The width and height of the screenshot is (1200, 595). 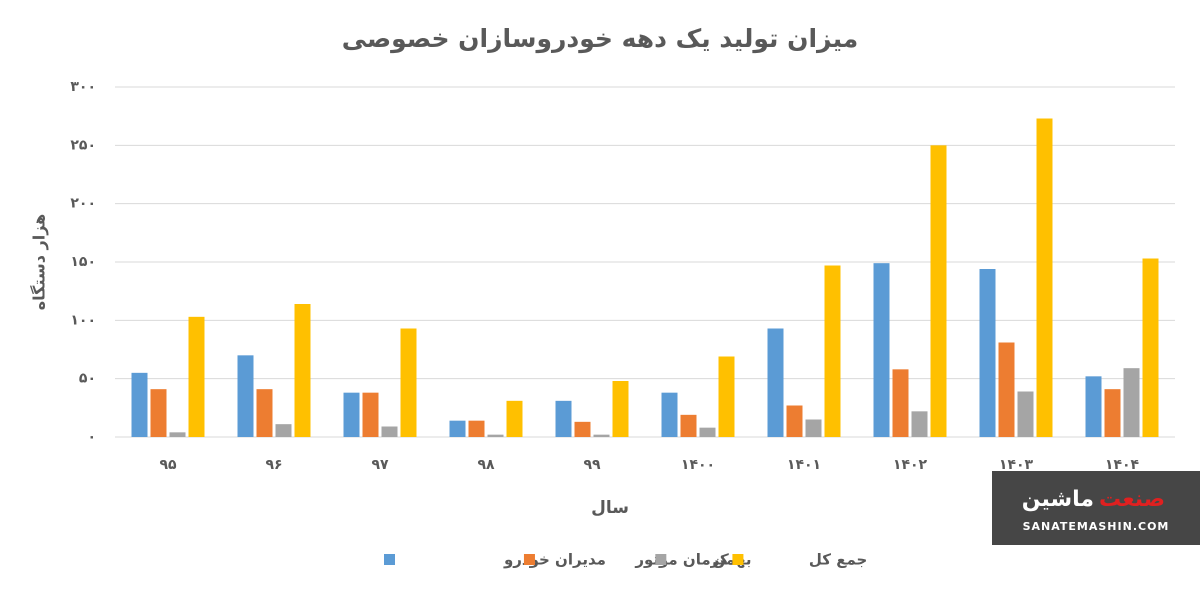 I want to click on y-tick-label: ۲۵۰, so click(x=83, y=145).